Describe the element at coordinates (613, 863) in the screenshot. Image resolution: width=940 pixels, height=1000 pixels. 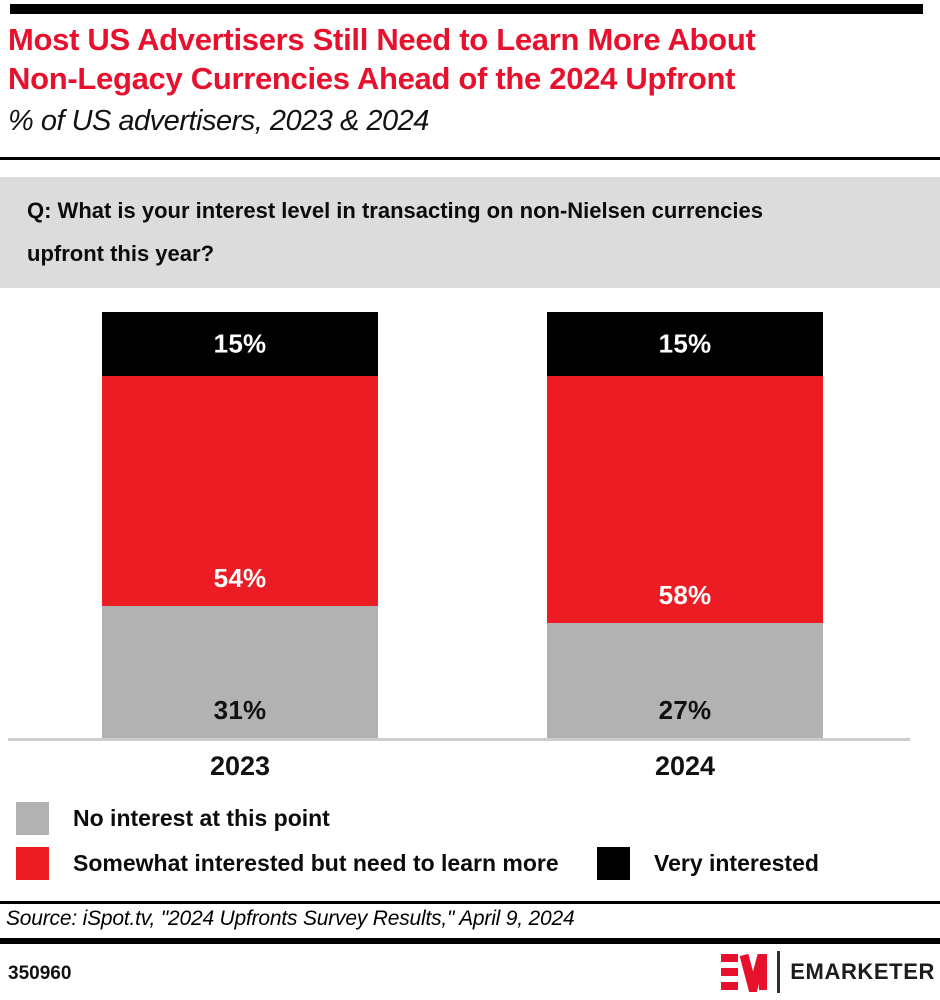
I see `legend-swatch-very-interested` at that location.